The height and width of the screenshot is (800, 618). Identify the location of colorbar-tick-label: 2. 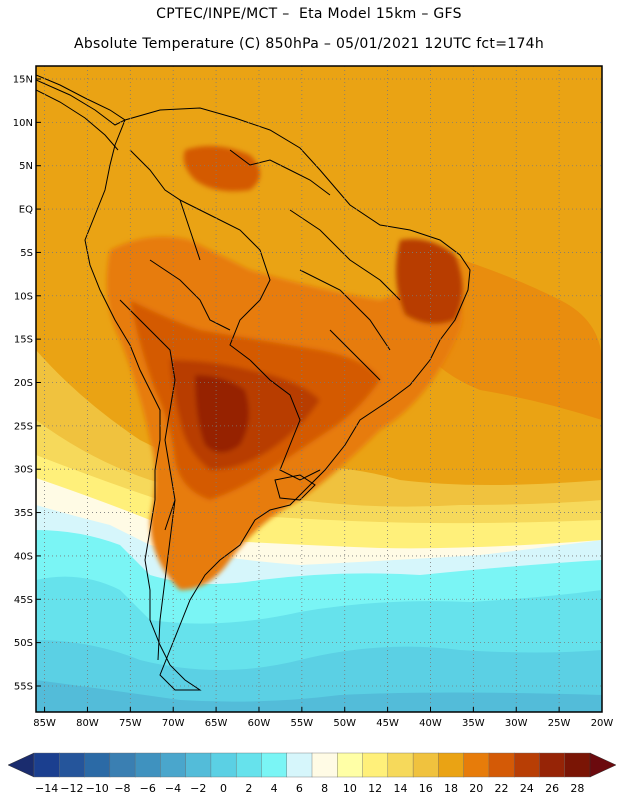
(248, 788).